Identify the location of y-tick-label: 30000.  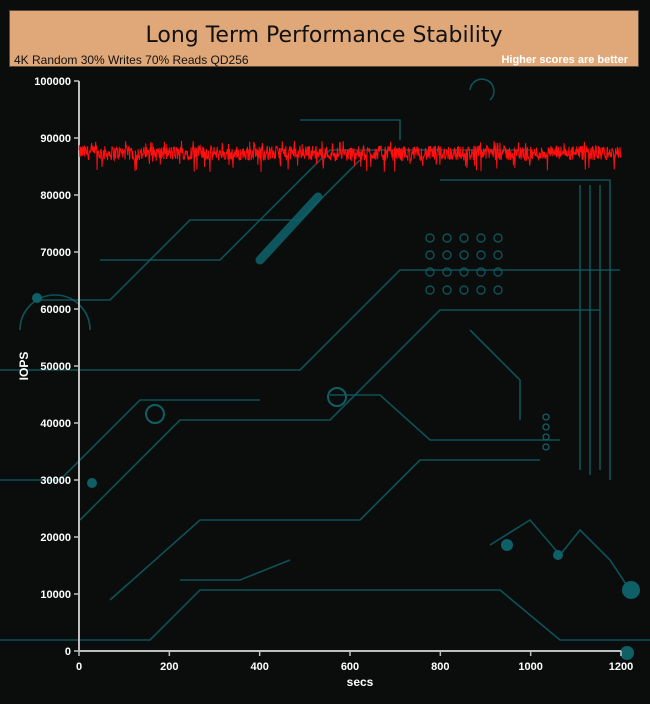
(55, 481).